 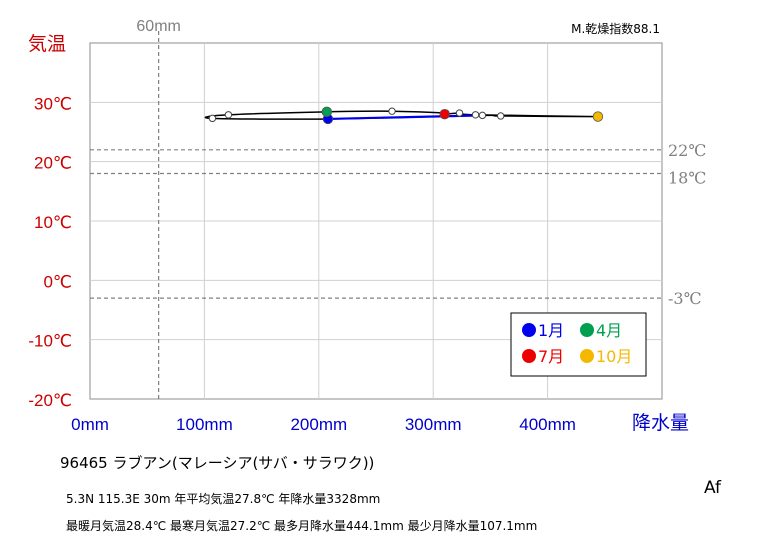 What do you see at coordinates (687, 150) in the screenshot?
I see `reference-label-temp: 22℃` at bounding box center [687, 150].